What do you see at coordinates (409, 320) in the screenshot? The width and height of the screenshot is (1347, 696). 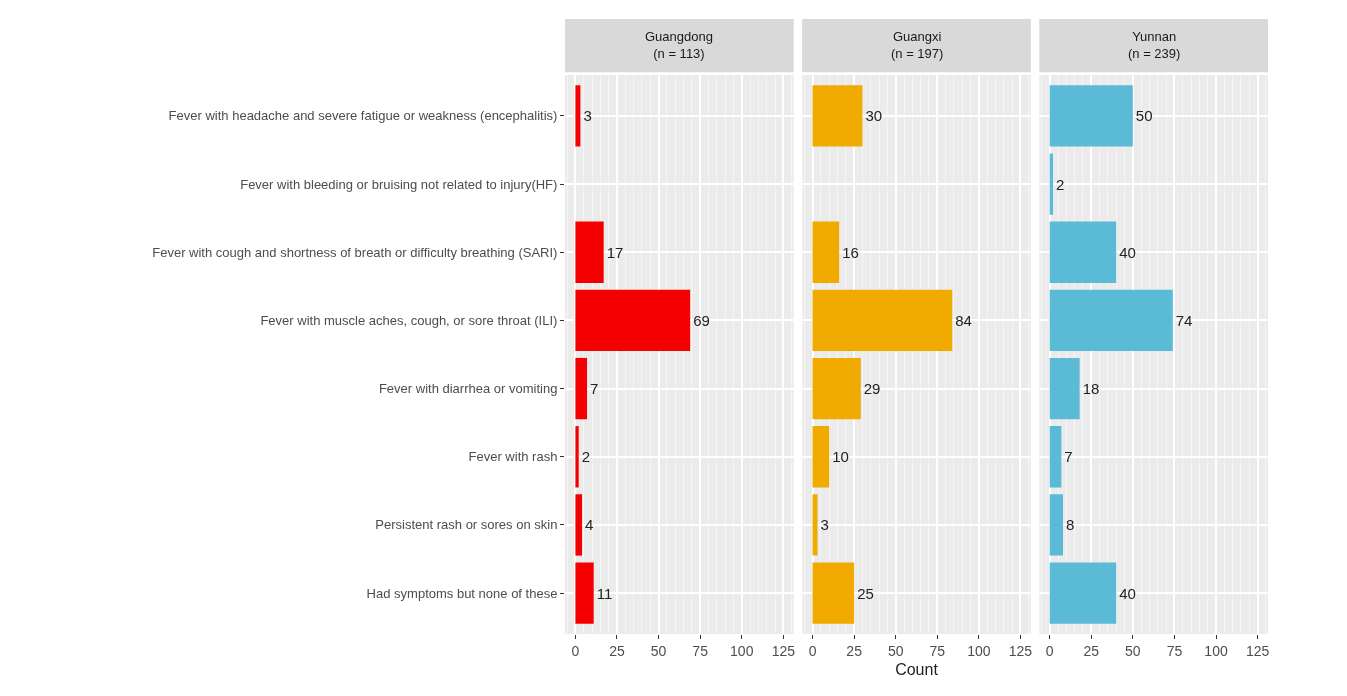 I see `y-tick-label: Fever with muscle aches, cough, or sore throat (ILI)` at bounding box center [409, 320].